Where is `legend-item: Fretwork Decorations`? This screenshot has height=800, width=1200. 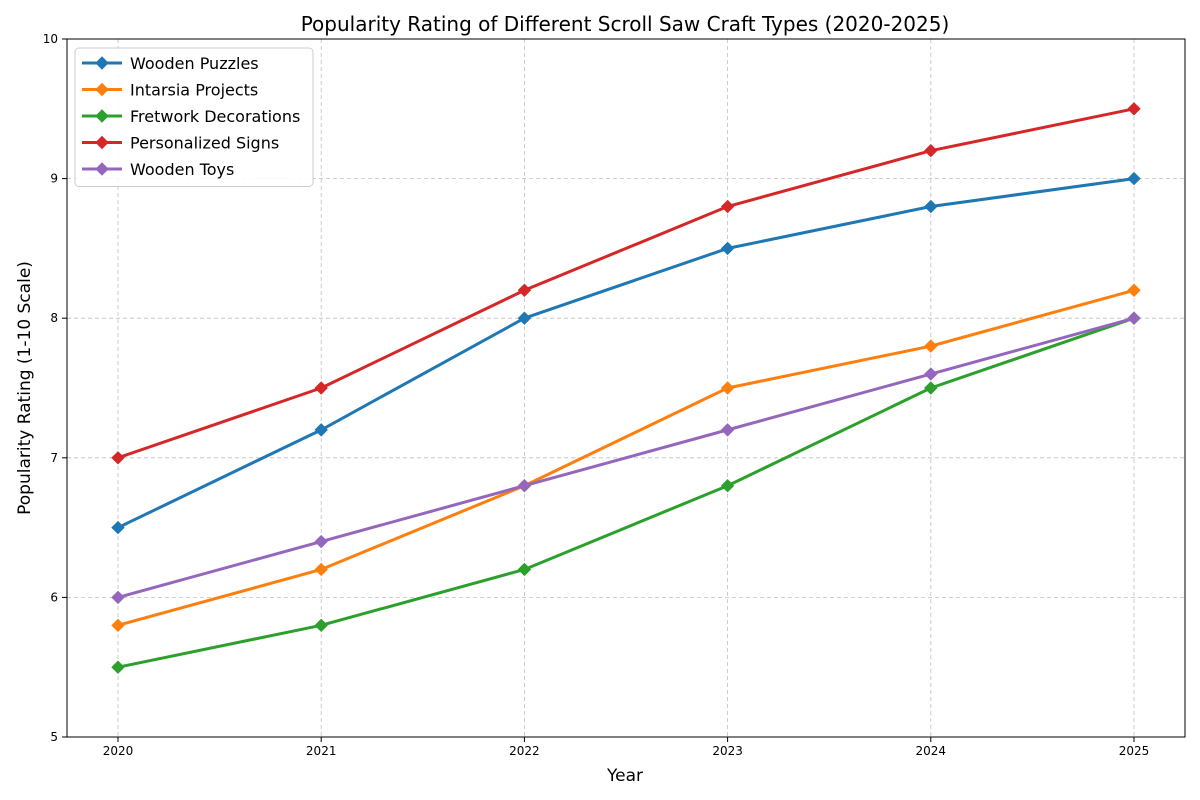 legend-item: Fretwork Decorations is located at coordinates (191, 116).